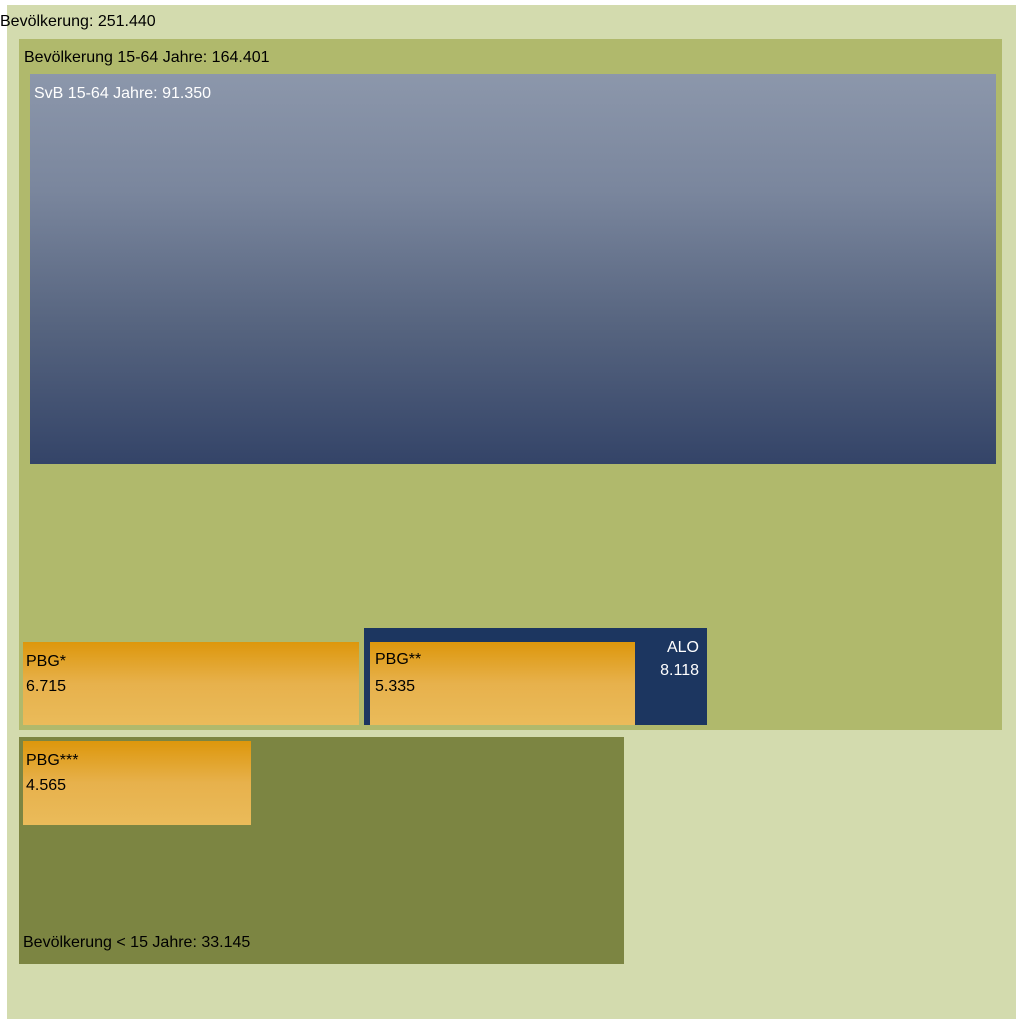 This screenshot has height=1019, width=1016. I want to click on pbg1-area: PBG* 6.715, so click(191, 683).